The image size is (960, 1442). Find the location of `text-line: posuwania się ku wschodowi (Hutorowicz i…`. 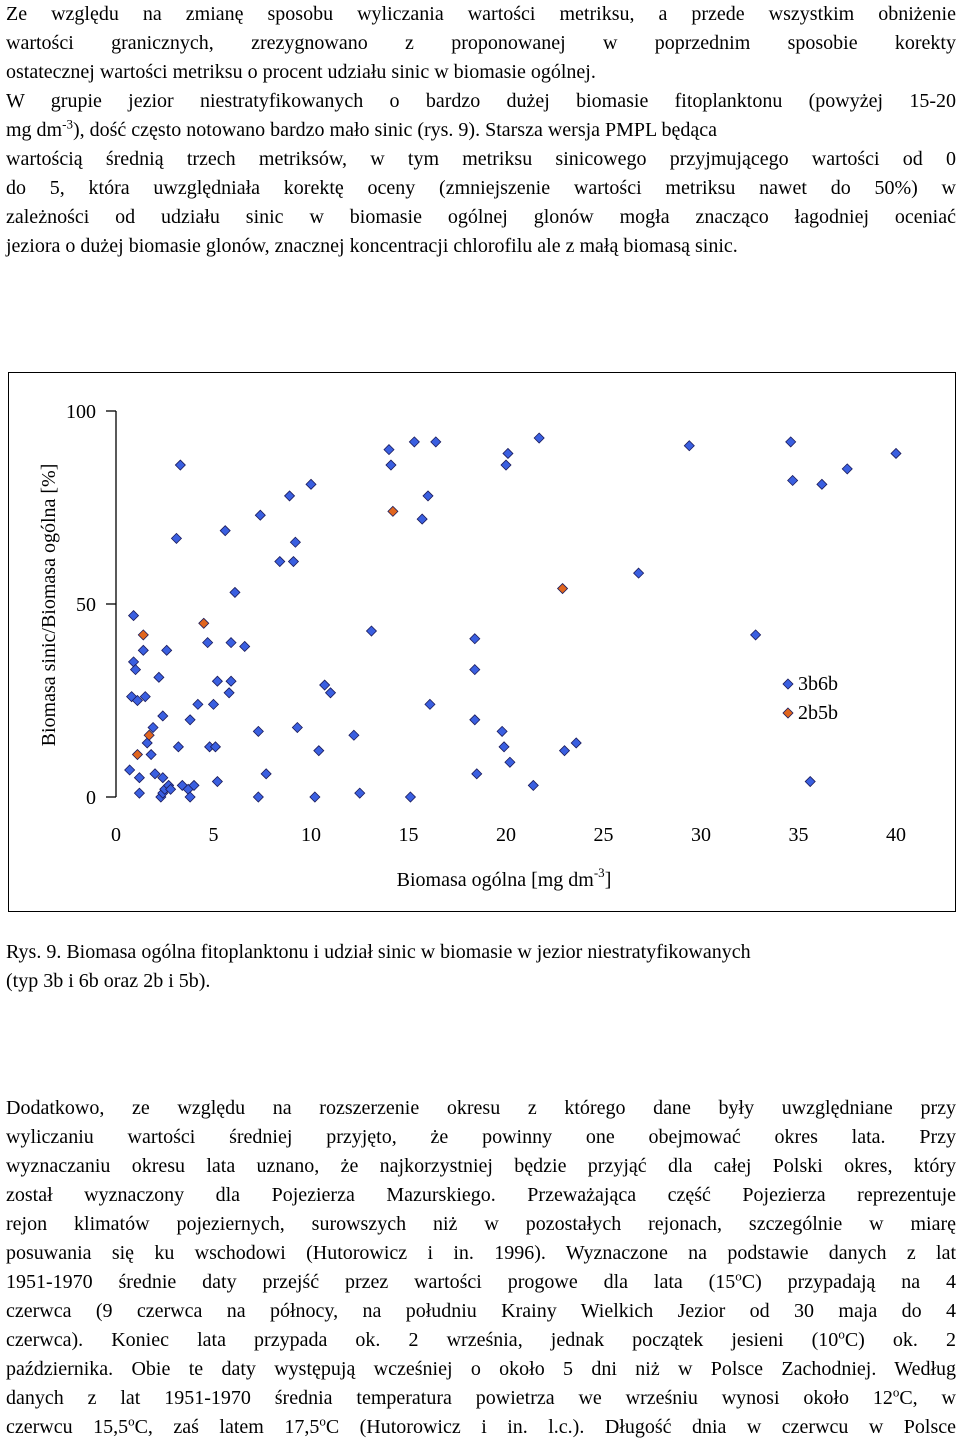

text-line: posuwania się ku wschodowi (Hutorowicz i… is located at coordinates (481, 1253).